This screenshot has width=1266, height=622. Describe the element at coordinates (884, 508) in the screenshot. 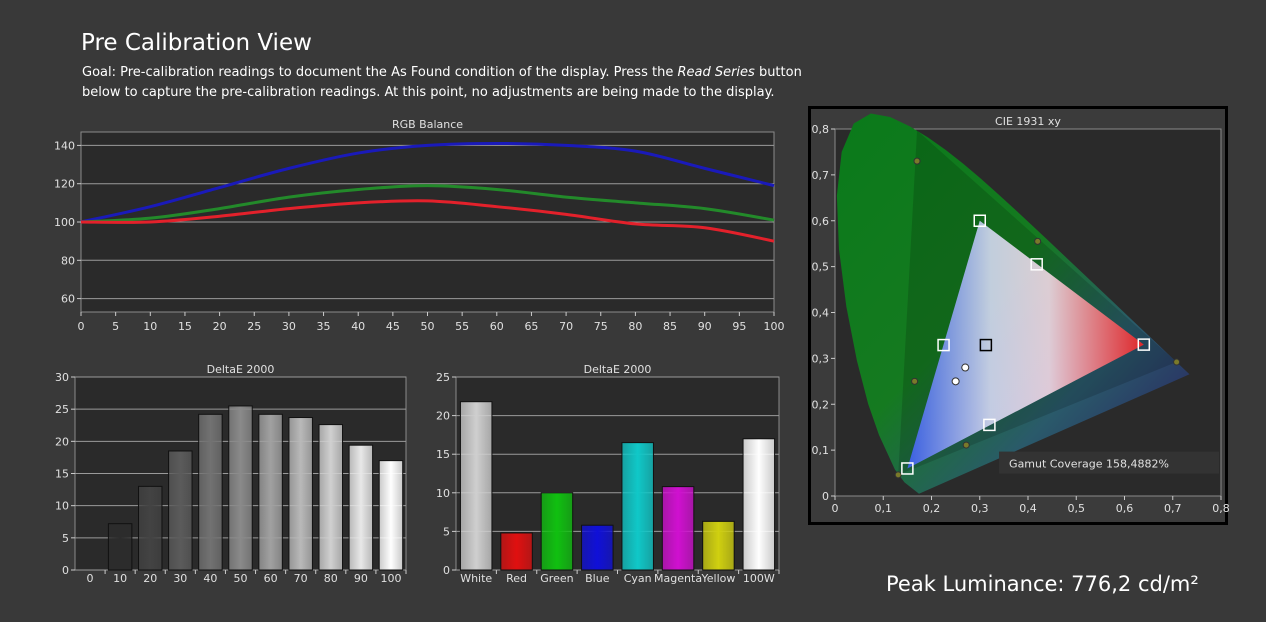

I see `x-tick-label: 0,1` at that location.